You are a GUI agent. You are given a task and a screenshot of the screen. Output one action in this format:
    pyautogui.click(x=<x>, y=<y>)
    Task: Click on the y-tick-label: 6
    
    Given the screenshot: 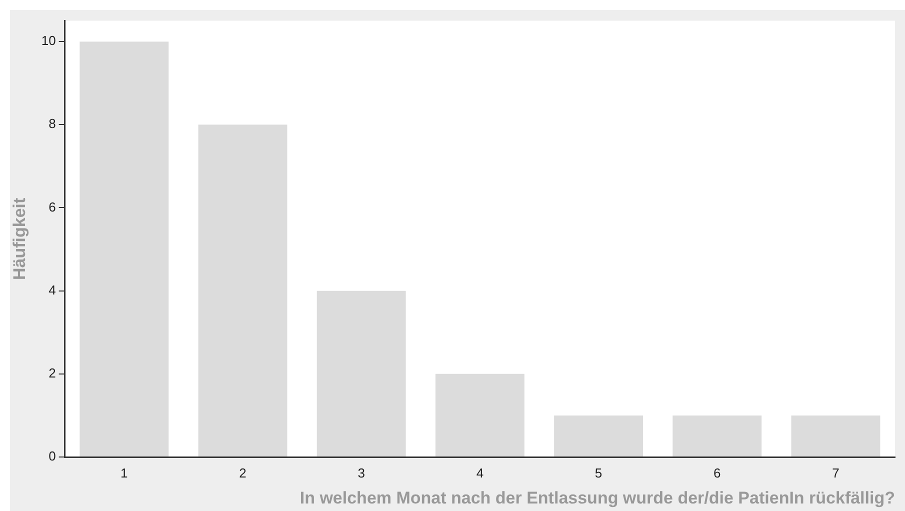 What is the action you would take?
    pyautogui.click(x=52, y=206)
    